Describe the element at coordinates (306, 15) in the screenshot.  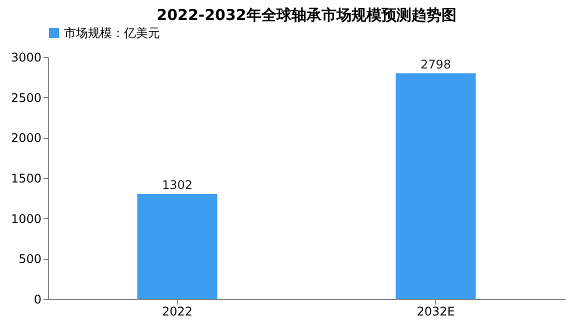
I see `chart-title: 2022-2032年全球轴承市场规模预测趋势图` at that location.